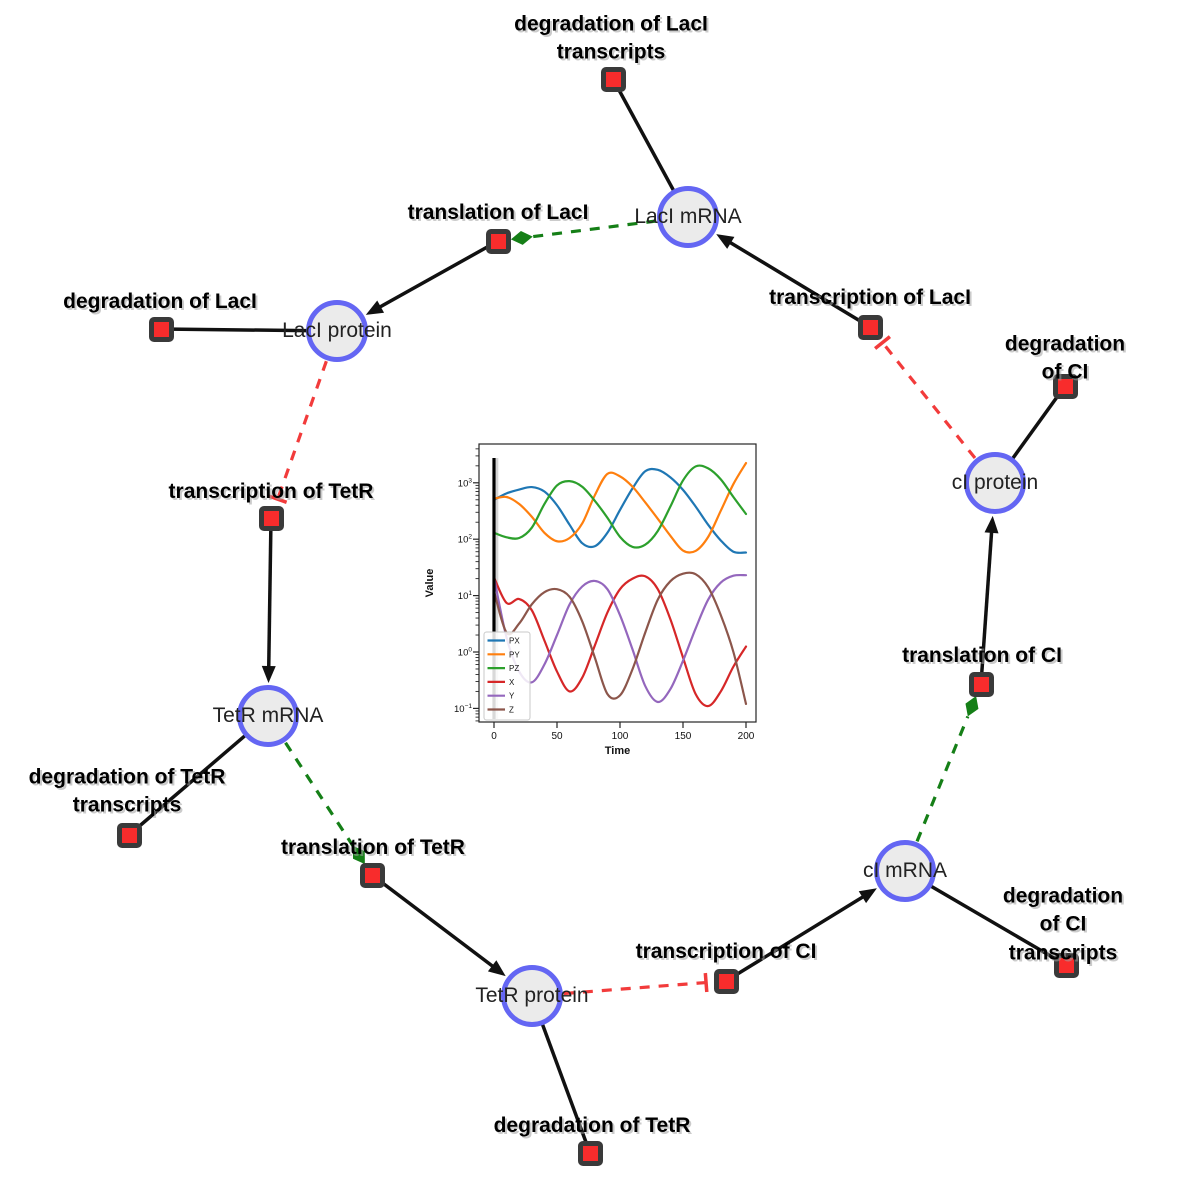 Image resolution: width=1189 pixels, height=1200 pixels. I want to click on plot-curves, so click(620, 584).